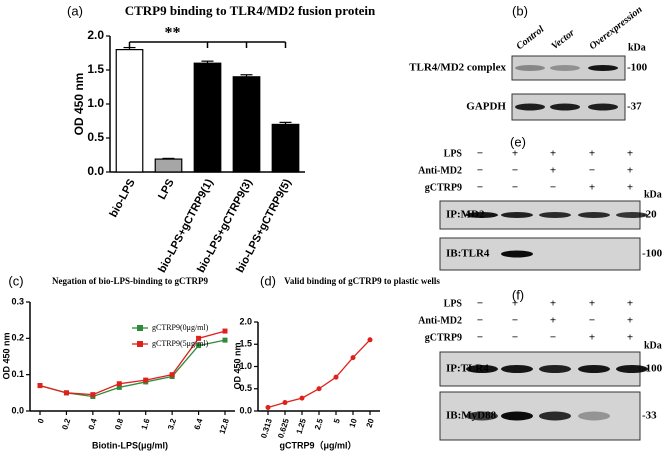 The width and height of the screenshot is (667, 454). What do you see at coordinates (123, 198) in the screenshot?
I see `x-tick-label: bio-LPS` at bounding box center [123, 198].